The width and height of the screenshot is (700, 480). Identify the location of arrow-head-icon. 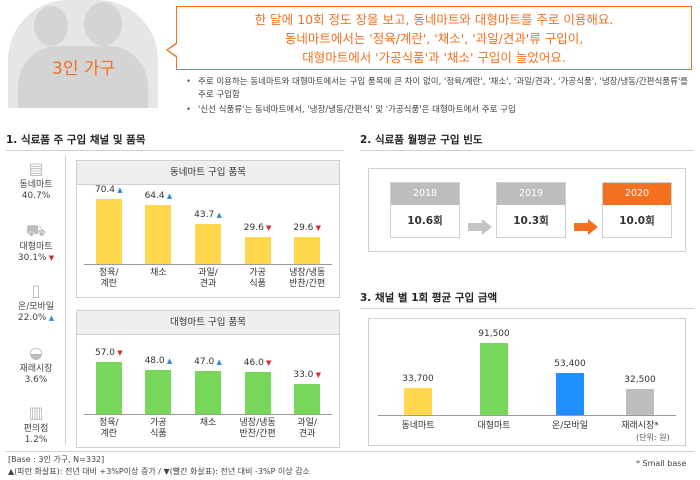
(593, 227).